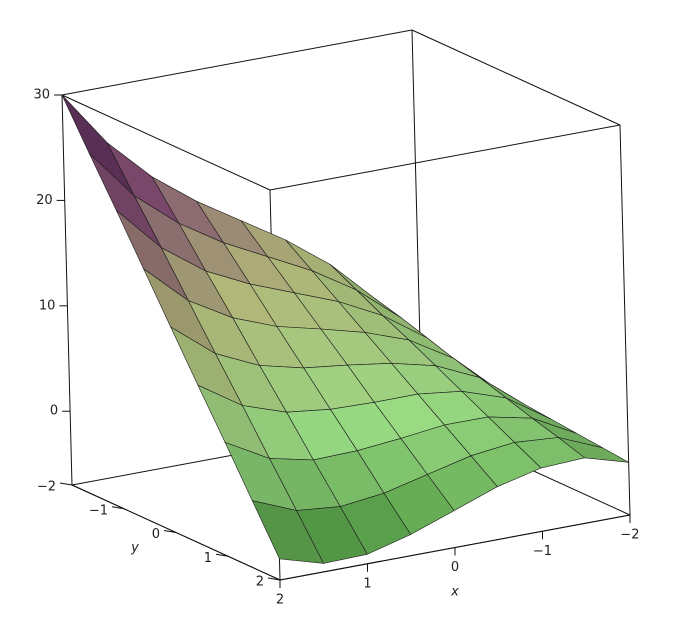 This screenshot has width=689, height=638. I want to click on z-tick-label: 20, so click(44, 200).